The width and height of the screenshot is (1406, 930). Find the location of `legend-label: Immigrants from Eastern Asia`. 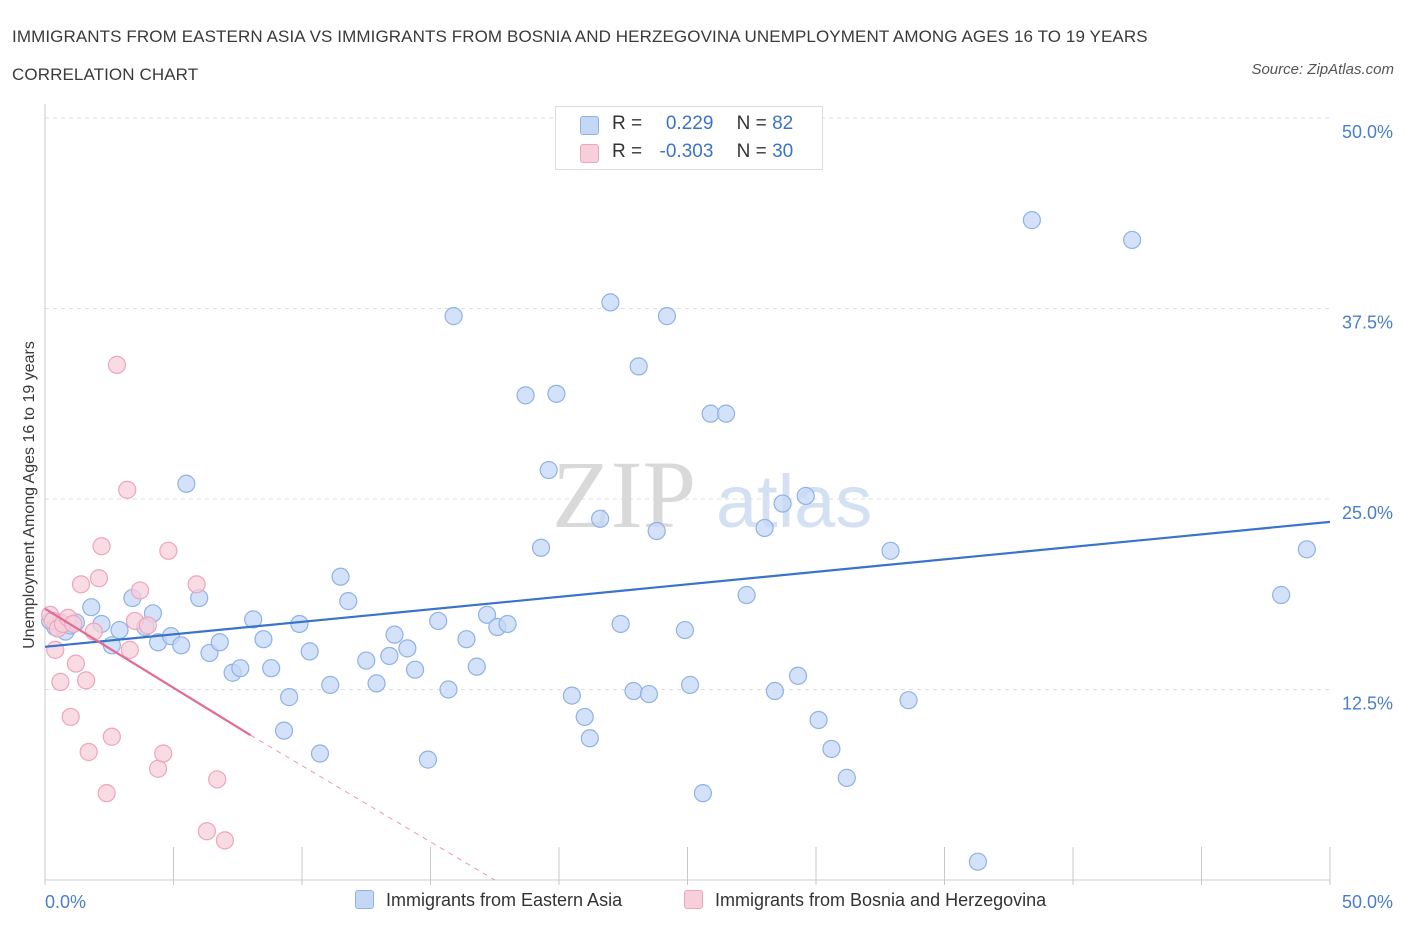

legend-label: Immigrants from Eastern Asia is located at coordinates (504, 900).